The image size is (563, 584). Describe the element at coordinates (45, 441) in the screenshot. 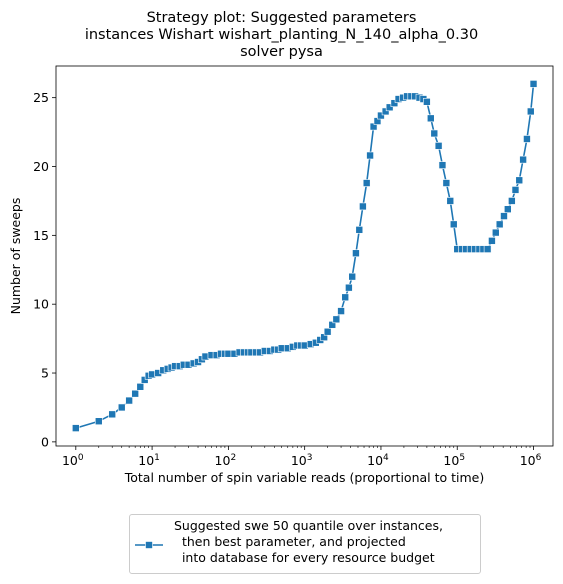

I see `y-tick-label: 0` at that location.